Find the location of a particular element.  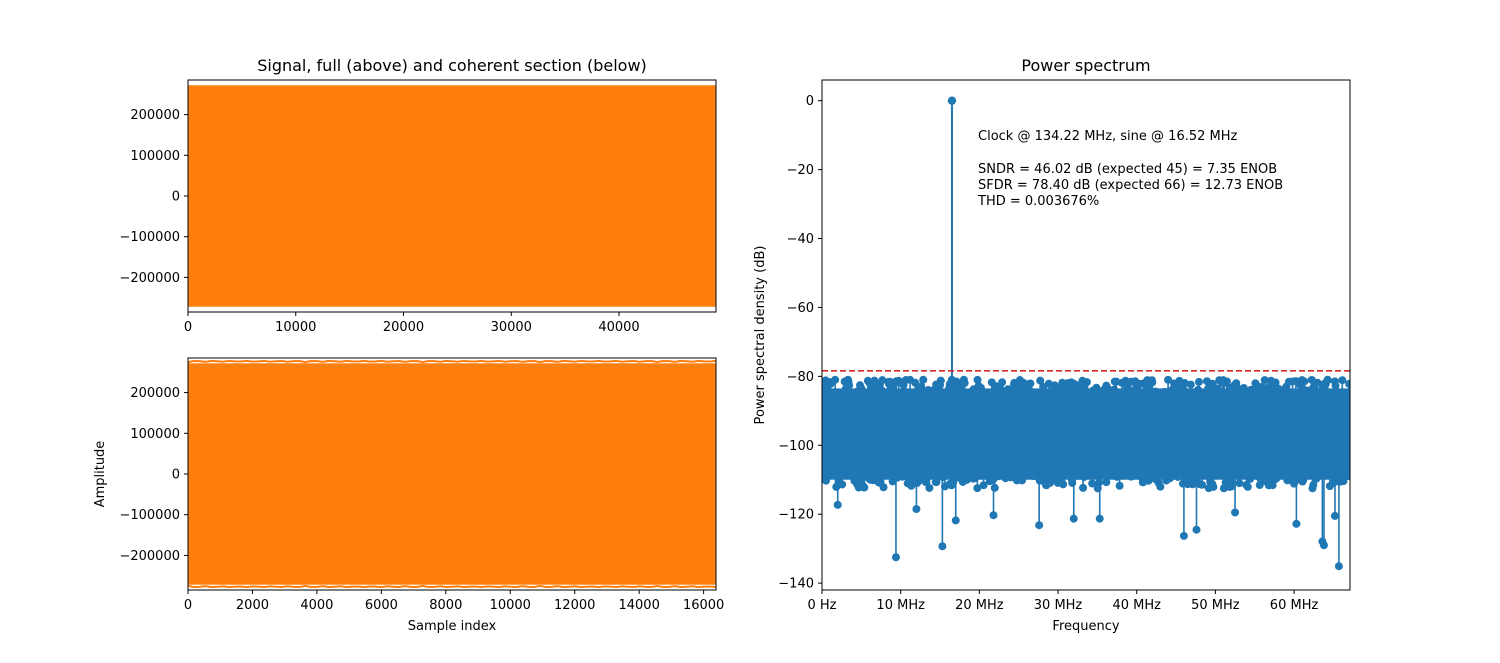

signal-full-waveform is located at coordinates (452, 196).